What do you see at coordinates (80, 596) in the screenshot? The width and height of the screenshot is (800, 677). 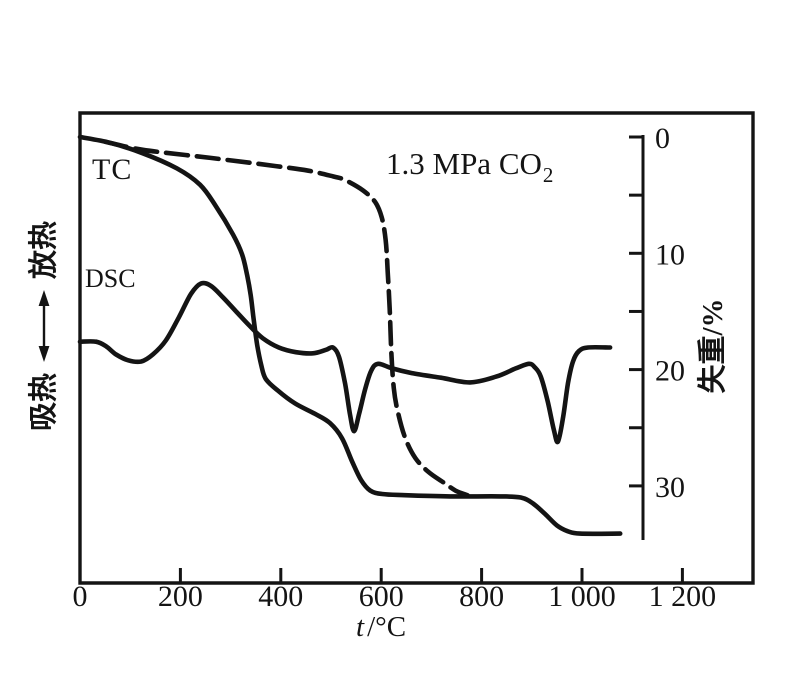 I see `x-tick-label-0: 0` at bounding box center [80, 596].